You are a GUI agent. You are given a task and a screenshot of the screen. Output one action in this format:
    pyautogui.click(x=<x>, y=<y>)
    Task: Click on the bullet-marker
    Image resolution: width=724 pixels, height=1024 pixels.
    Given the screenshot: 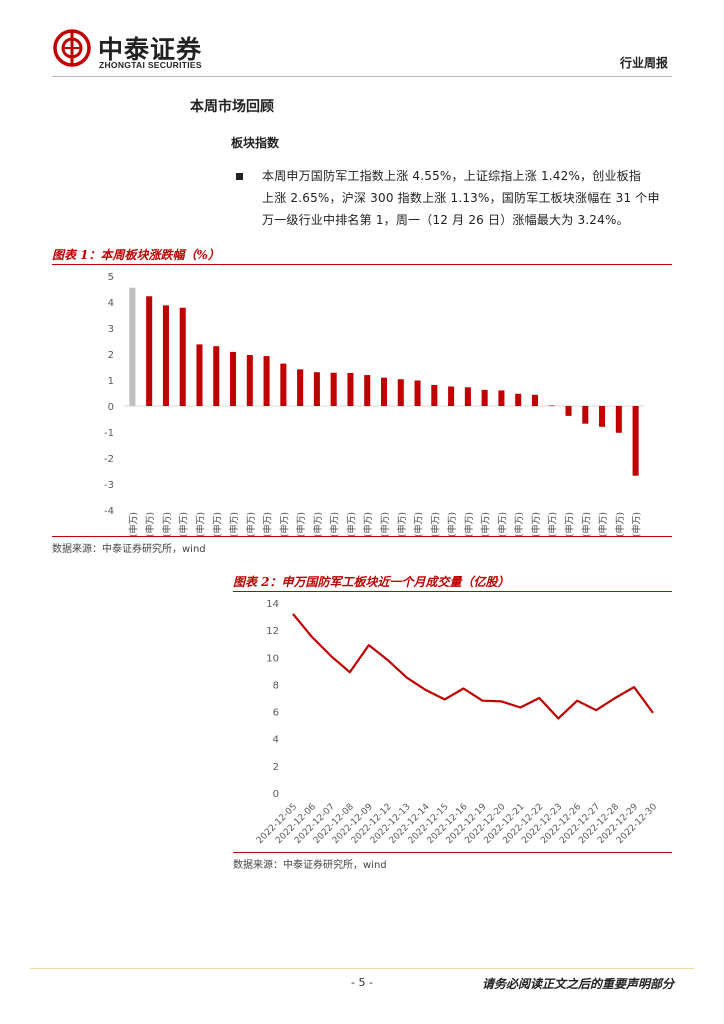 What is the action you would take?
    pyautogui.click(x=239, y=176)
    